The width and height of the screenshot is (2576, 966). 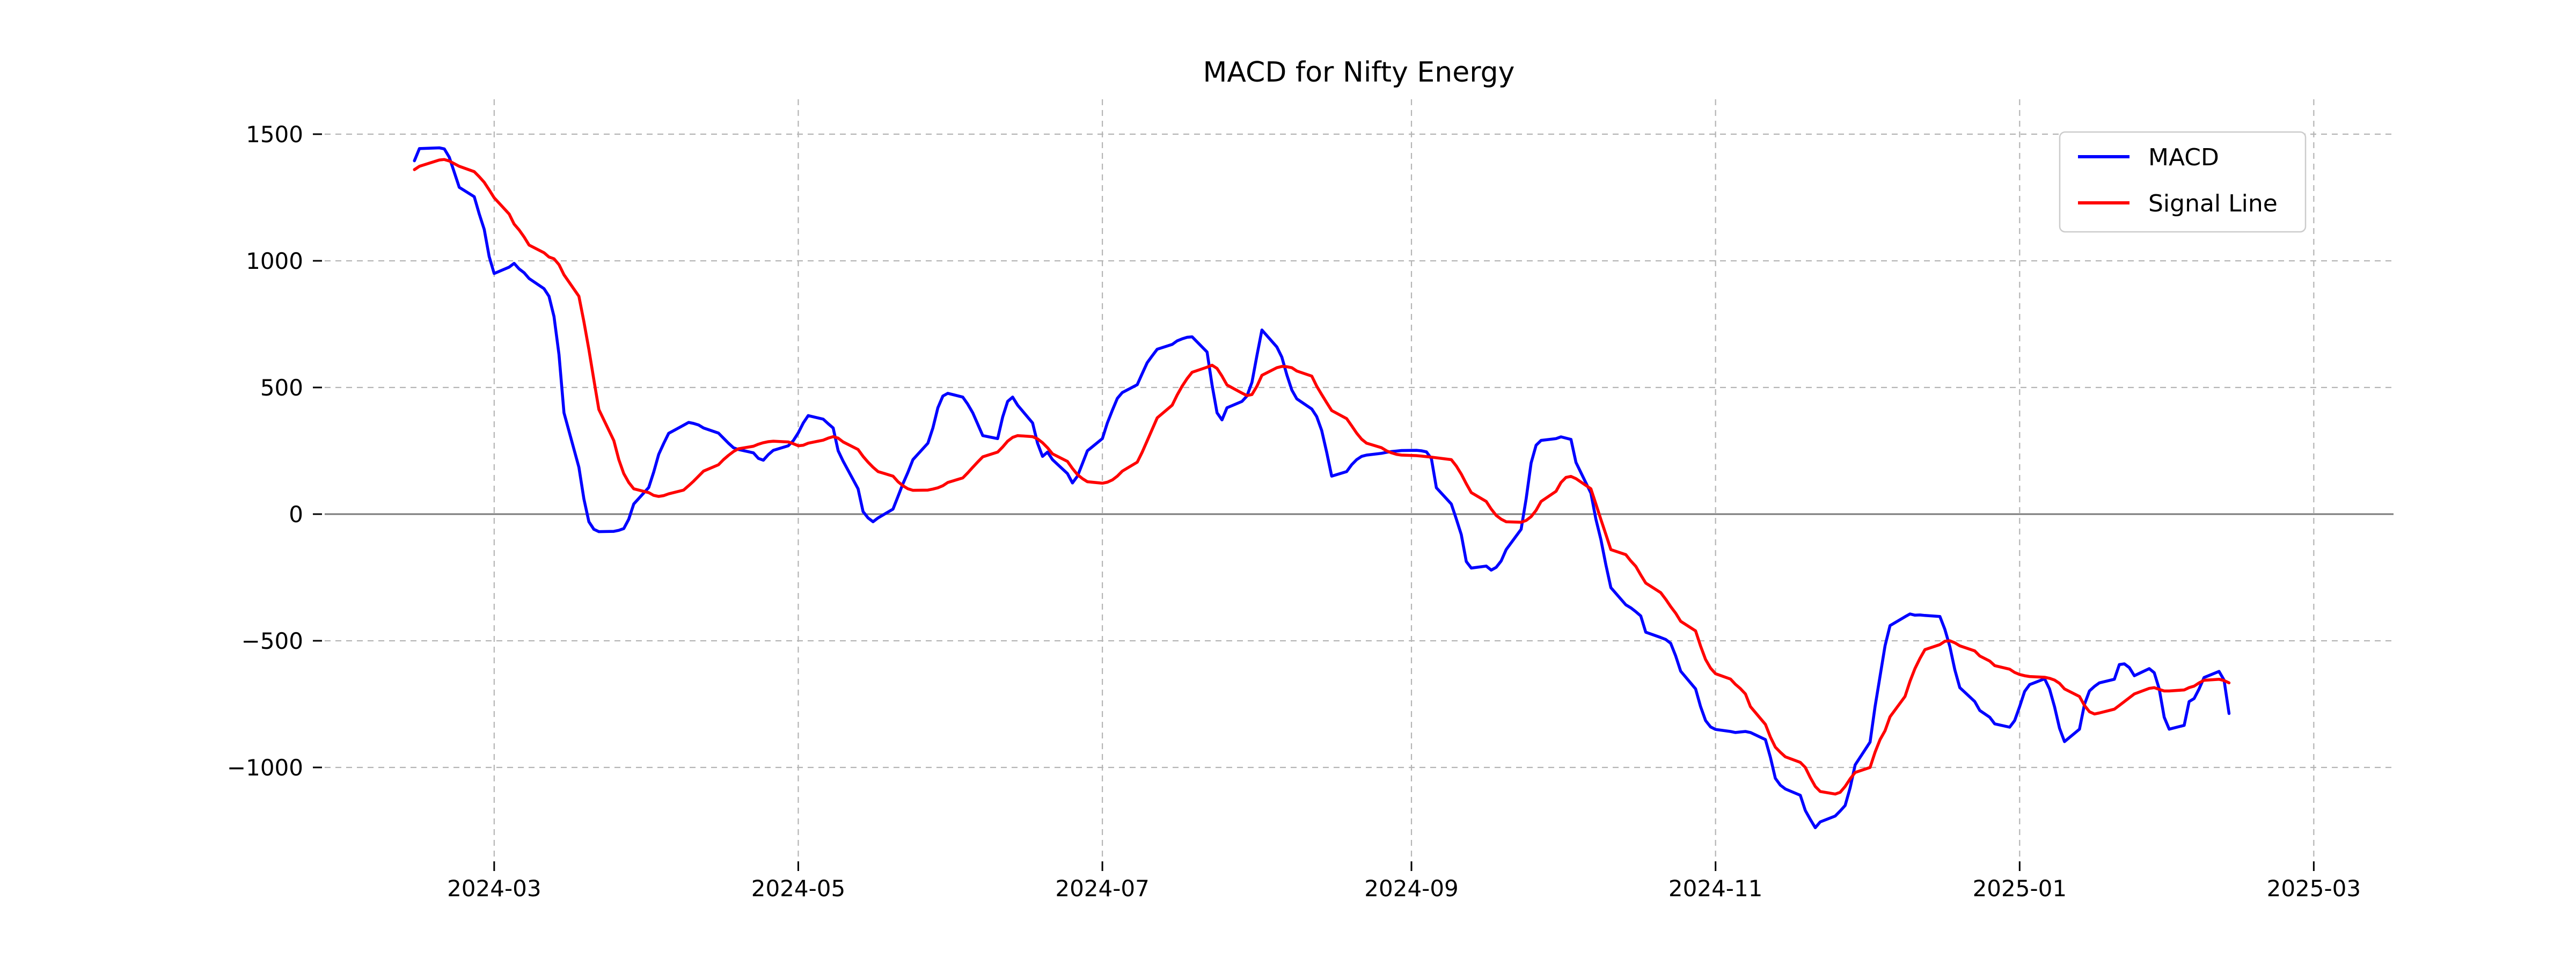 I want to click on y-tick-label: 500, so click(x=281, y=388).